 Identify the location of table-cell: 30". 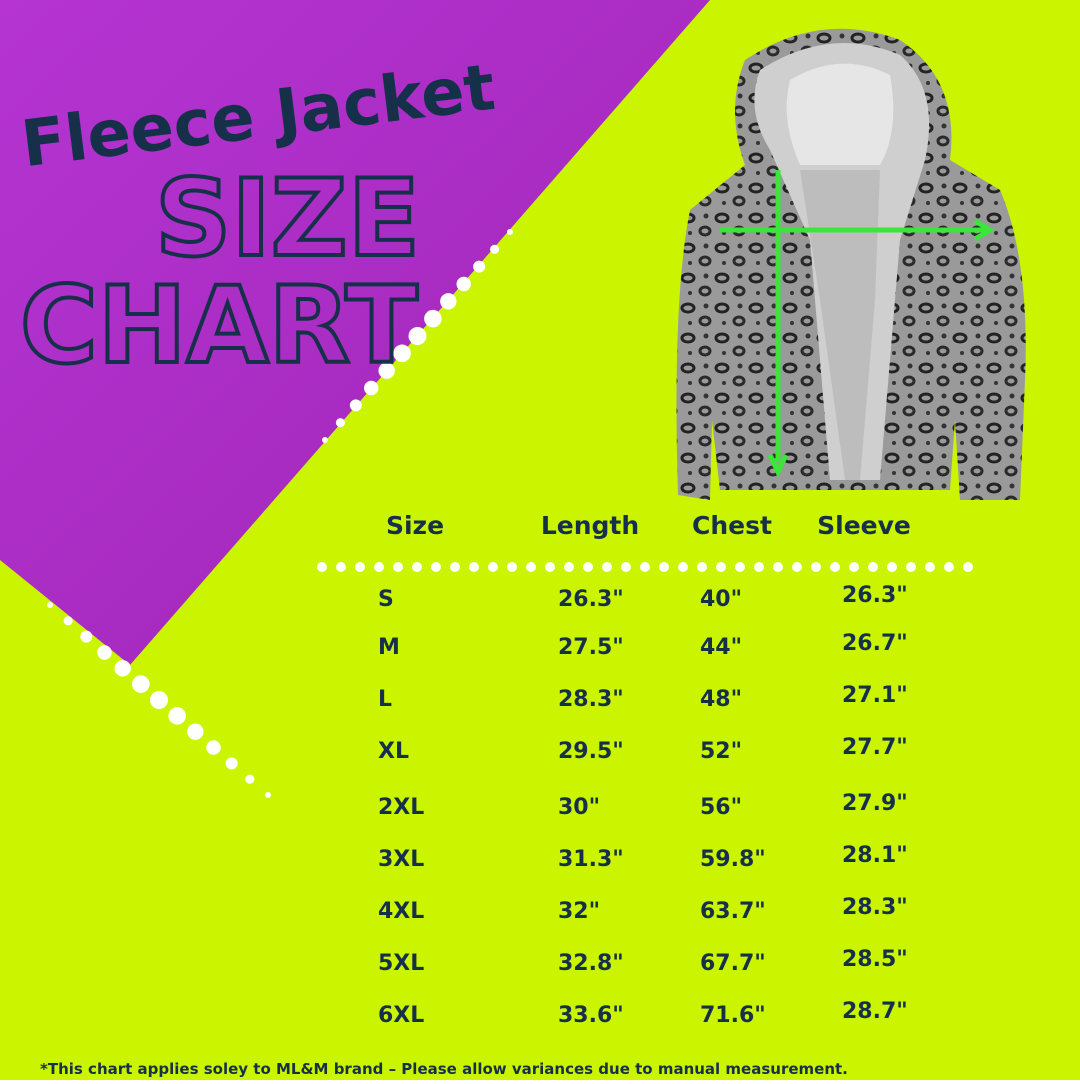
(579, 807).